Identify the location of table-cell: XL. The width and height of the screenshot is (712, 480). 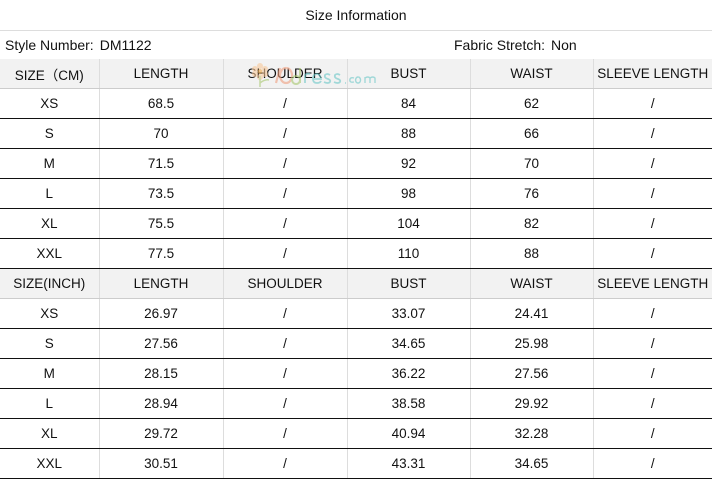
(49, 223).